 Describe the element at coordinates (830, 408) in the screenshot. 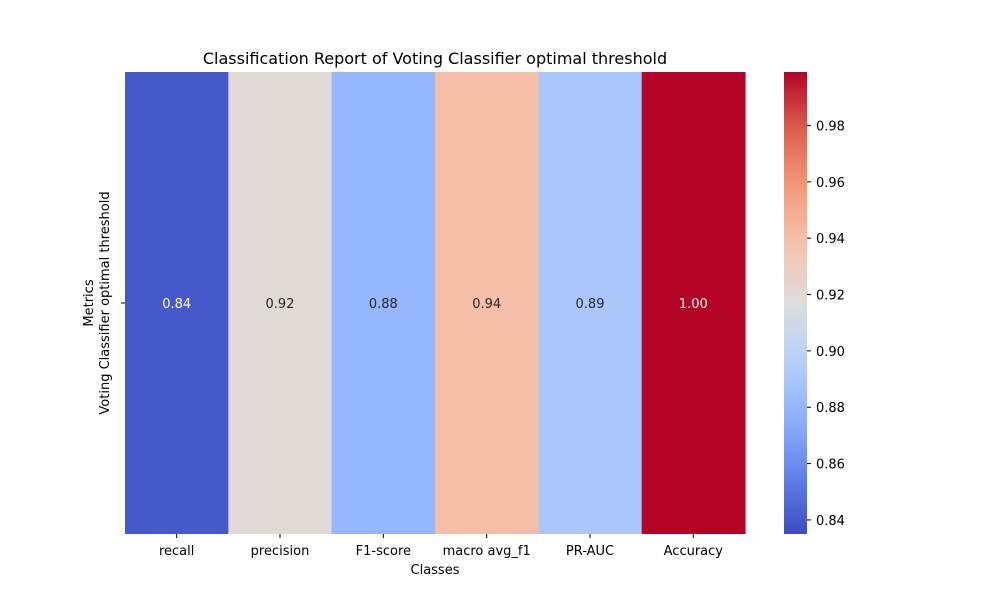

I see `colorbar-tick-label: 0.88` at that location.